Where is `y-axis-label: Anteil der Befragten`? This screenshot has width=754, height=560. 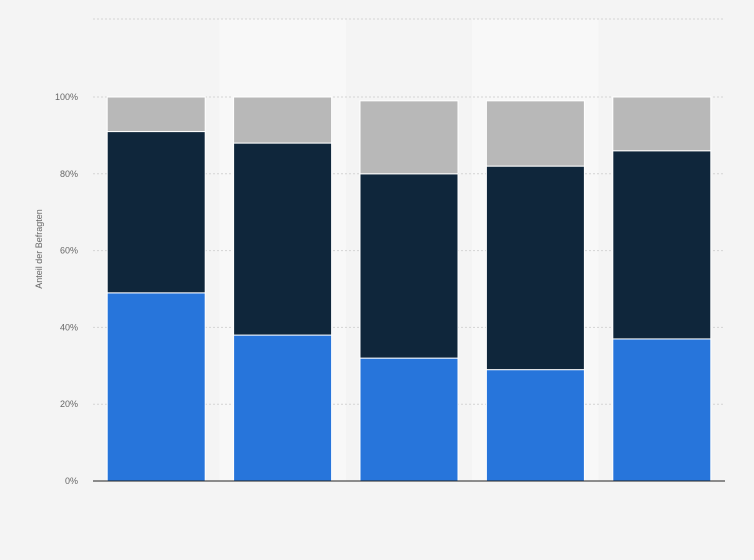 y-axis-label: Anteil der Befragten is located at coordinates (39, 249).